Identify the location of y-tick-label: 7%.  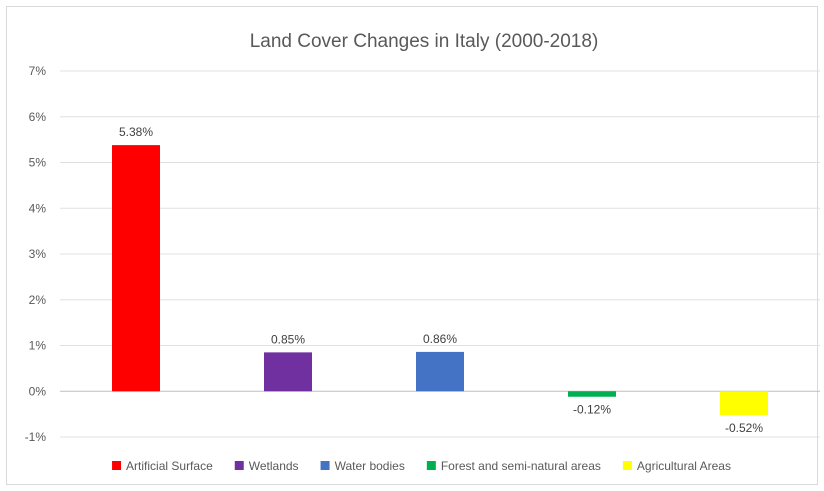
(38, 71).